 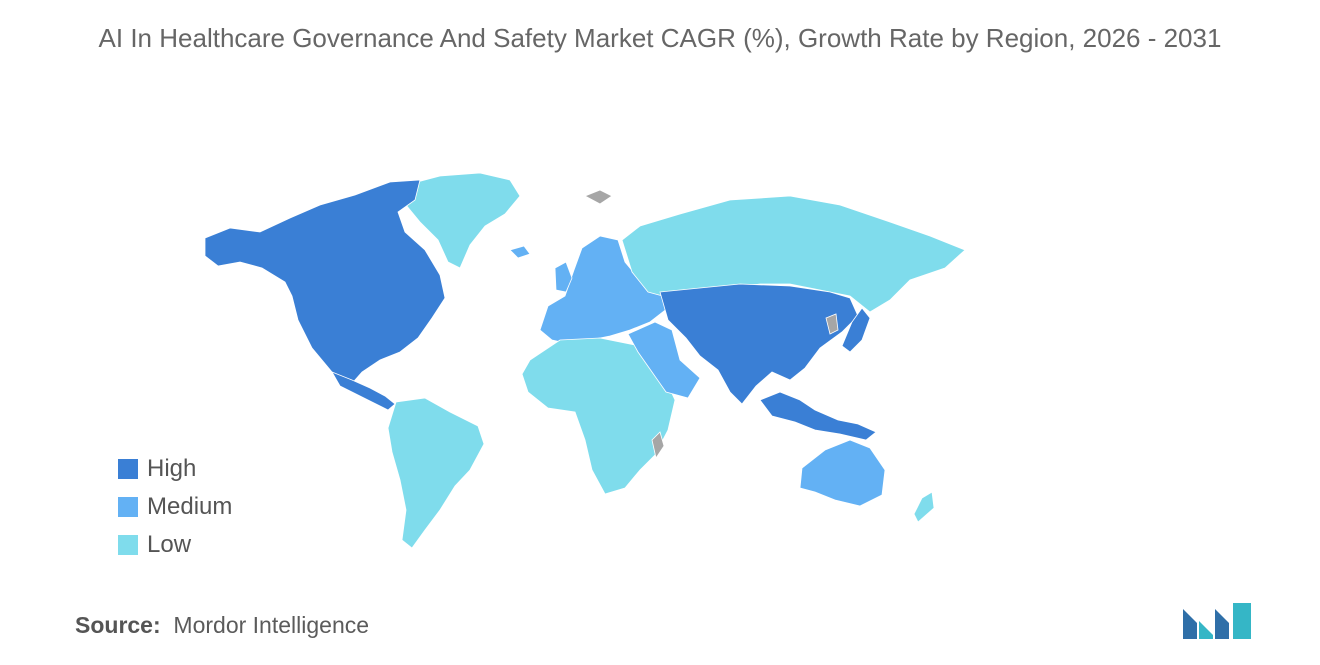 I want to click on region-svalbard, so click(x=598, y=197).